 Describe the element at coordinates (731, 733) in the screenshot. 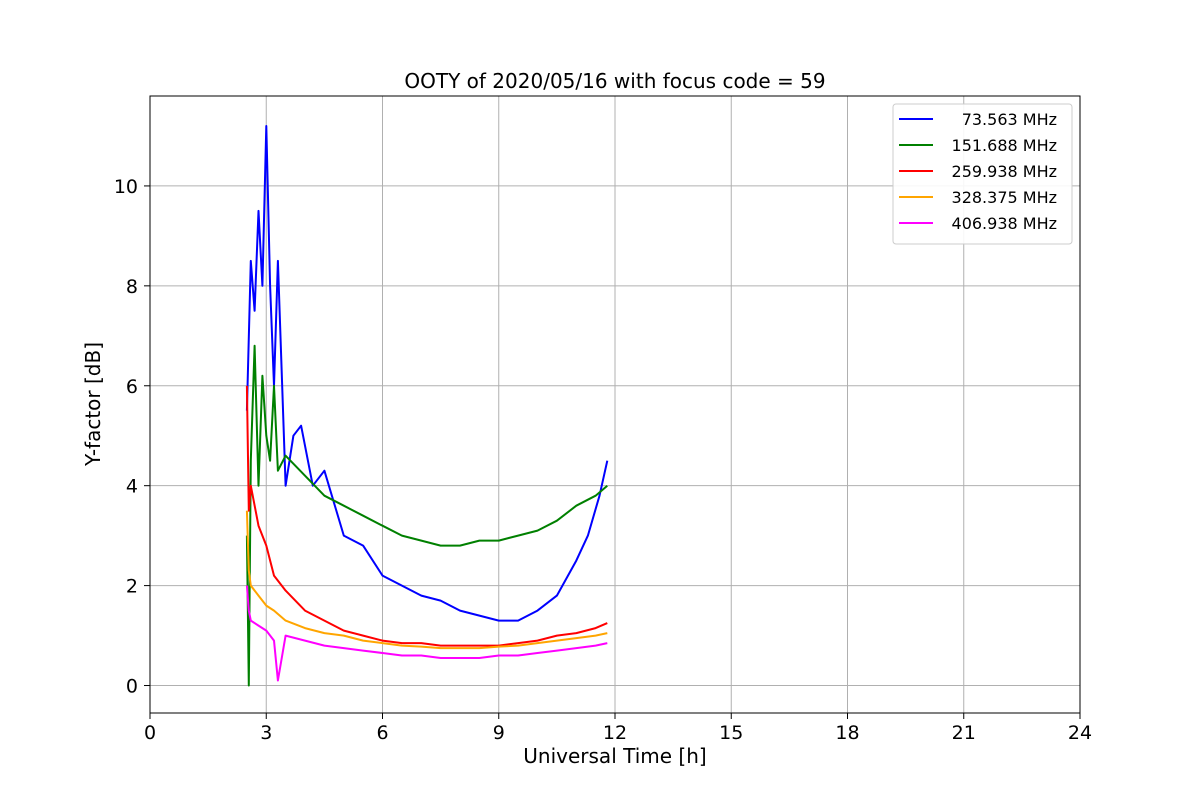

I see `x-tick-label: 15` at that location.